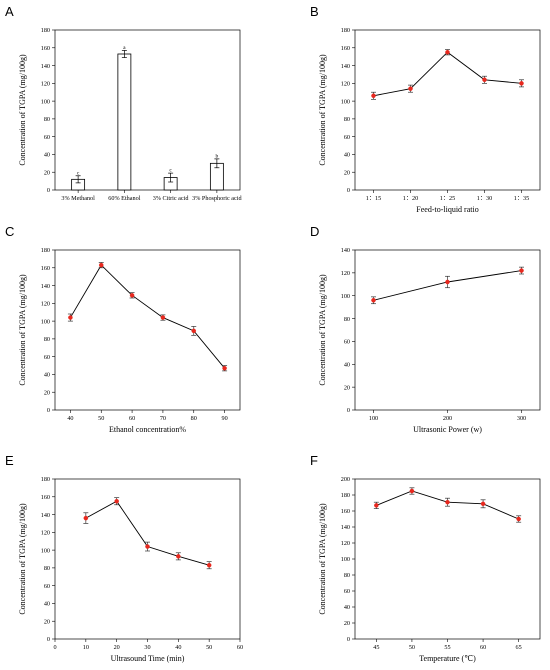  Describe the element at coordinates (78, 173) in the screenshot. I see `significance-letter: c` at that location.